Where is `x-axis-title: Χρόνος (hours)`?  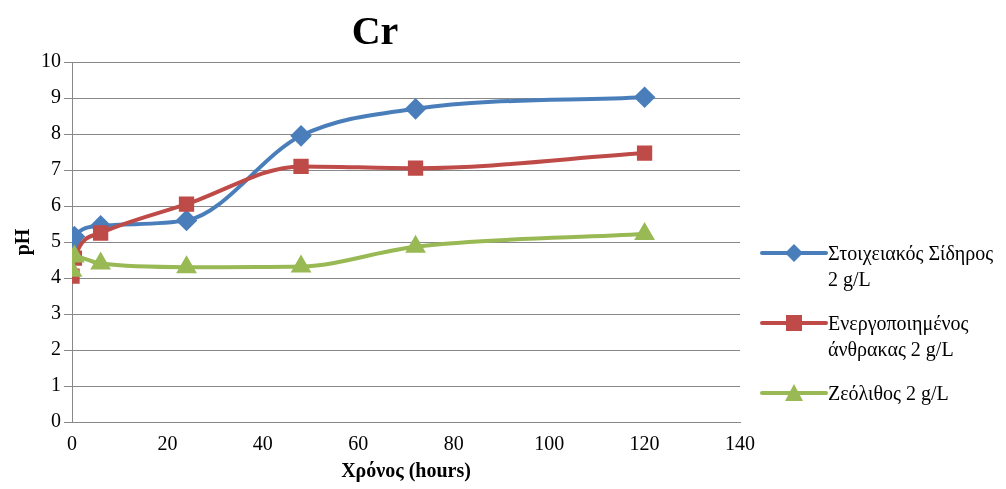
x-axis-title: Χρόνος (hours) is located at coordinates (406, 471).